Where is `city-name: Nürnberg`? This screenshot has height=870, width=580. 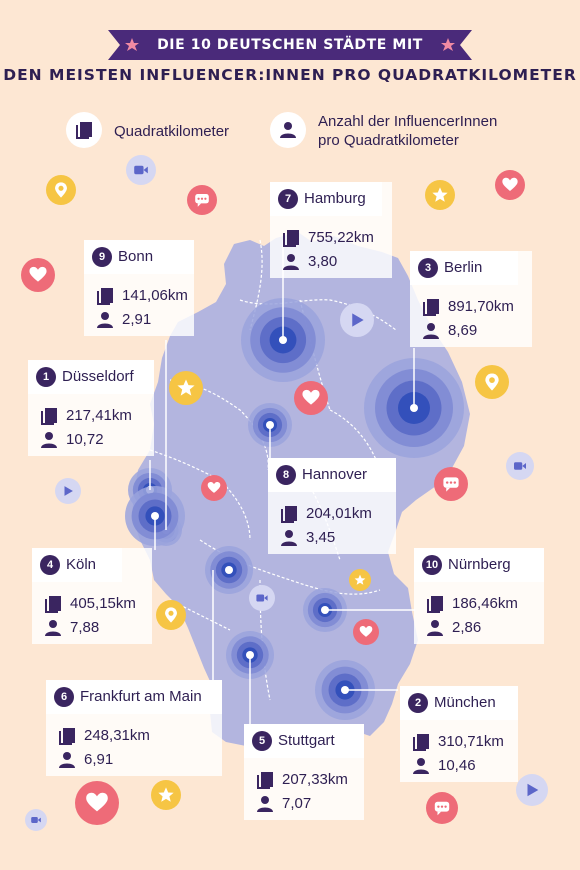 city-name: Nürnberg is located at coordinates (479, 564).